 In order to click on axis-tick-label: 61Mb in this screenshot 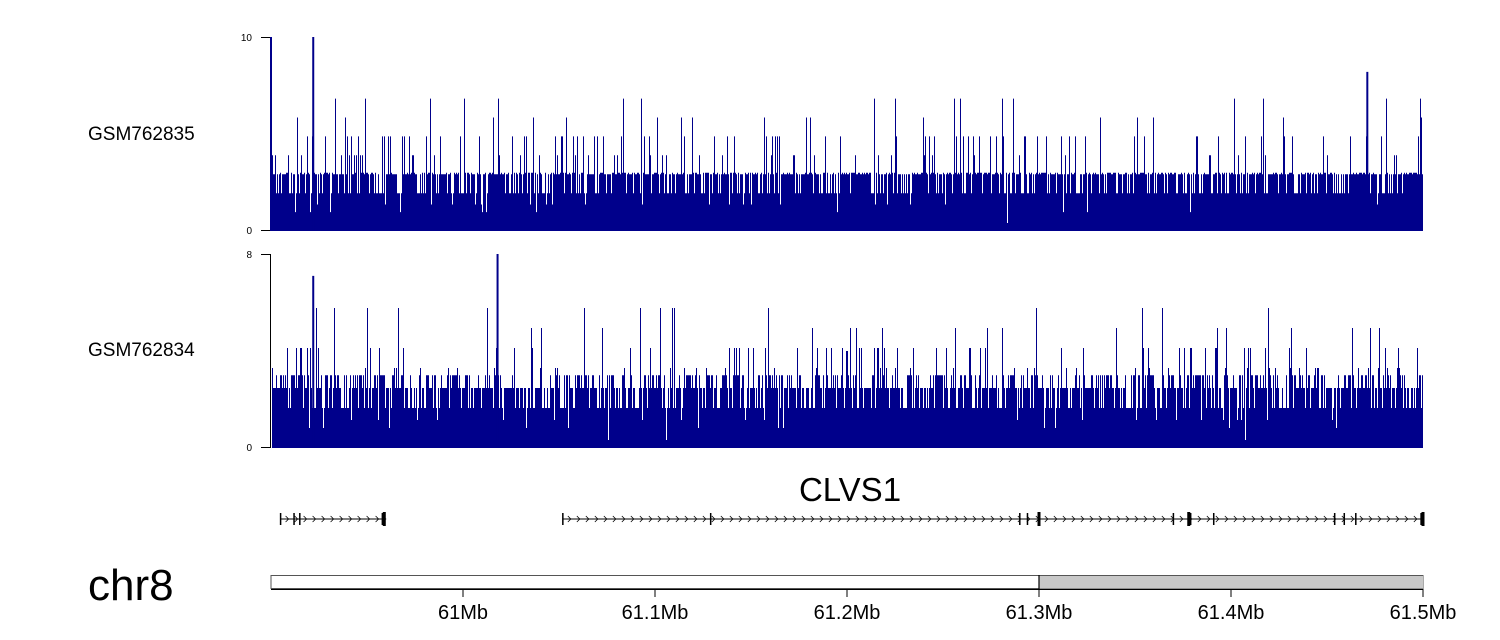, I will do `click(463, 613)`.